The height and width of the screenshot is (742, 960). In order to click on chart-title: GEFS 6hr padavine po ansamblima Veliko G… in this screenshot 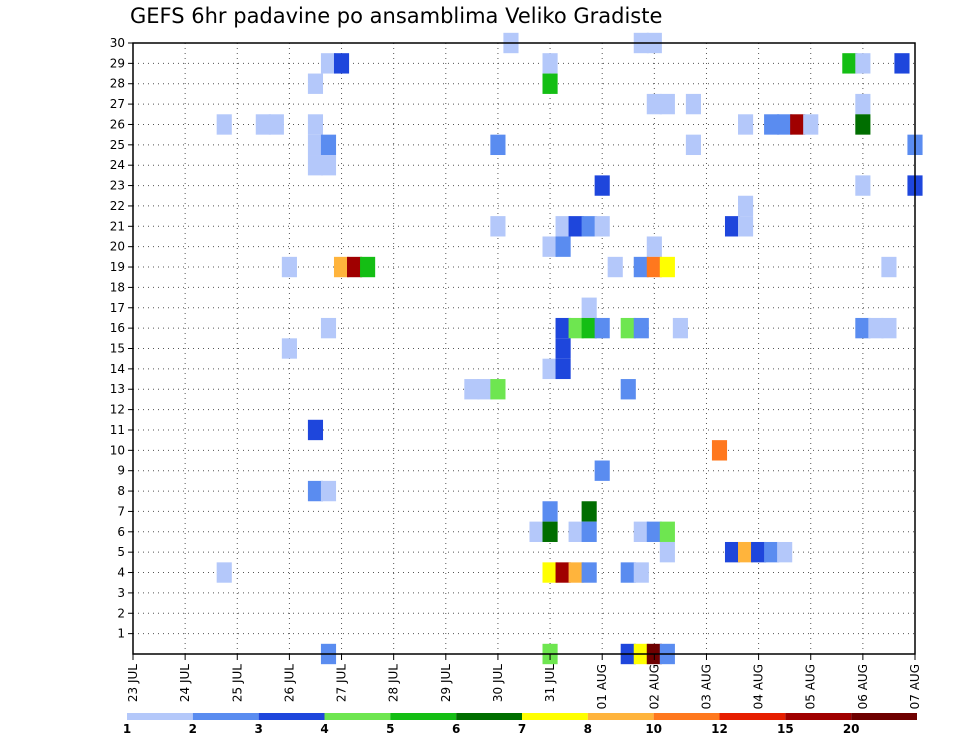, I will do `click(396, 16)`.